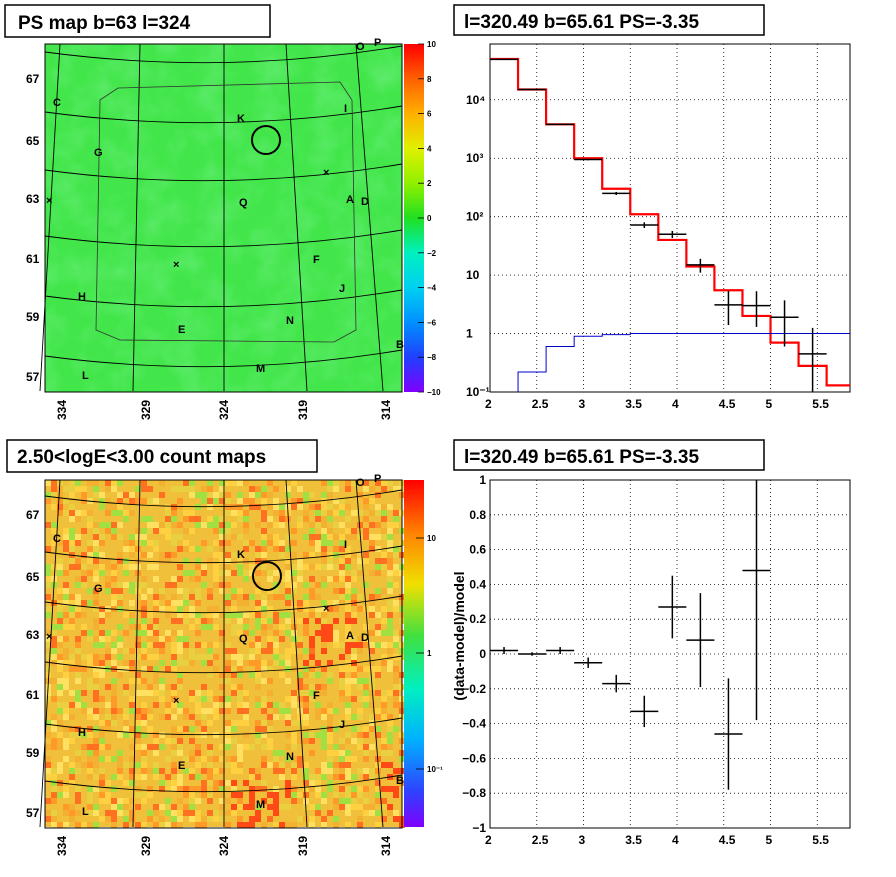 The width and height of the screenshot is (896, 877). I want to click on residual-point, so click(616, 683).